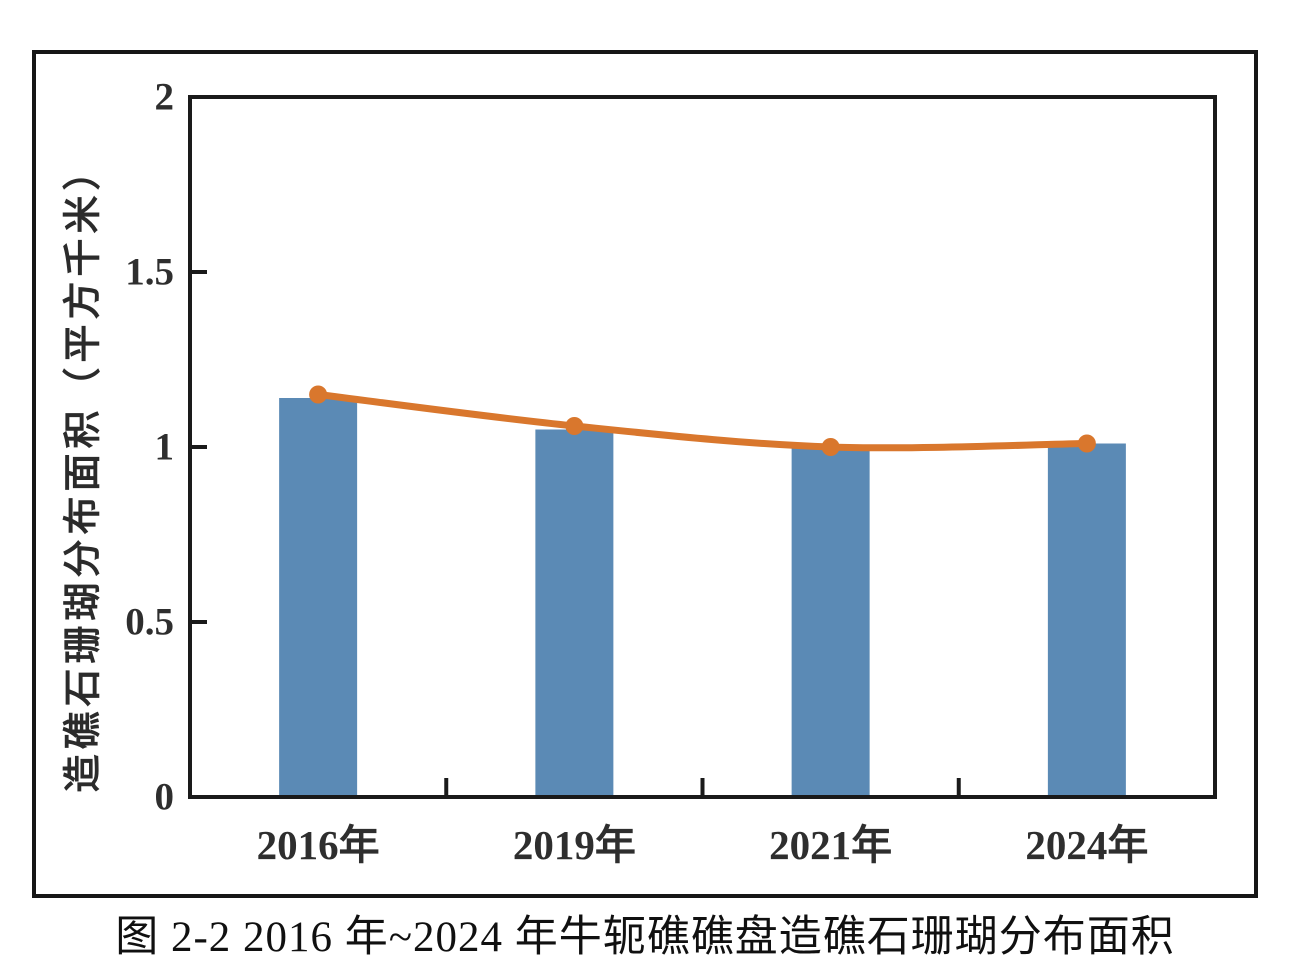  I want to click on y-tick-label: 1, so click(165, 447).